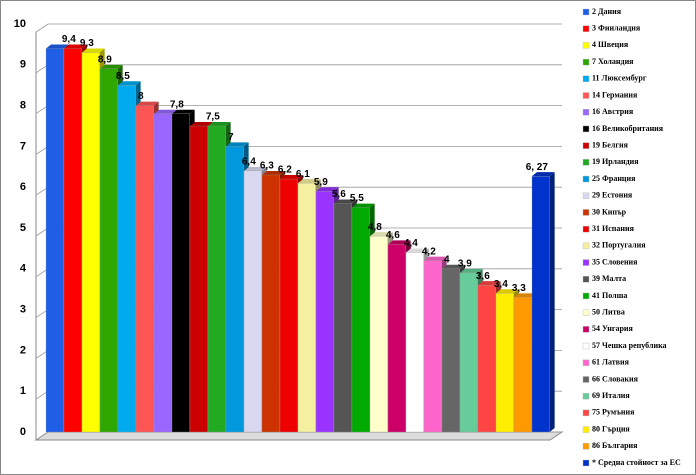 The image size is (696, 475). What do you see at coordinates (357, 198) in the screenshot?
I see `value-label: 5,5` at bounding box center [357, 198].